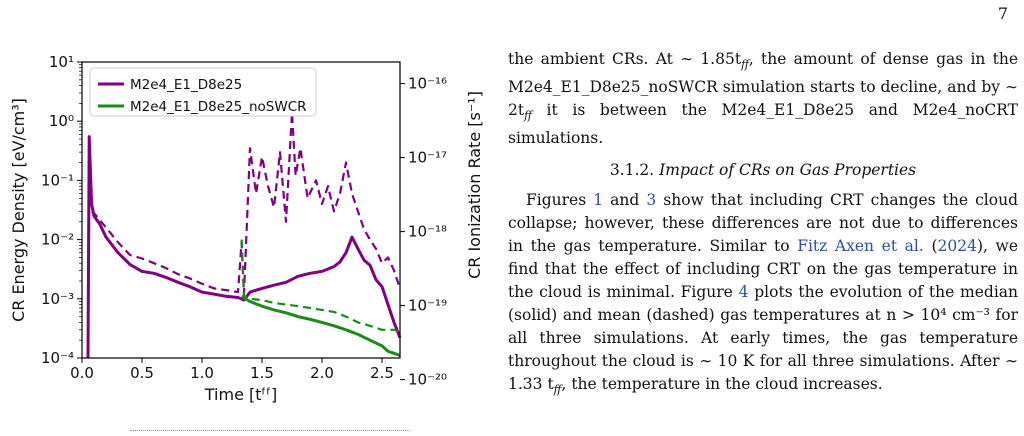  What do you see at coordinates (474, 185) in the screenshot?
I see `y2-axis-label: CR Ionization Rate [s⁻¹]` at bounding box center [474, 185].